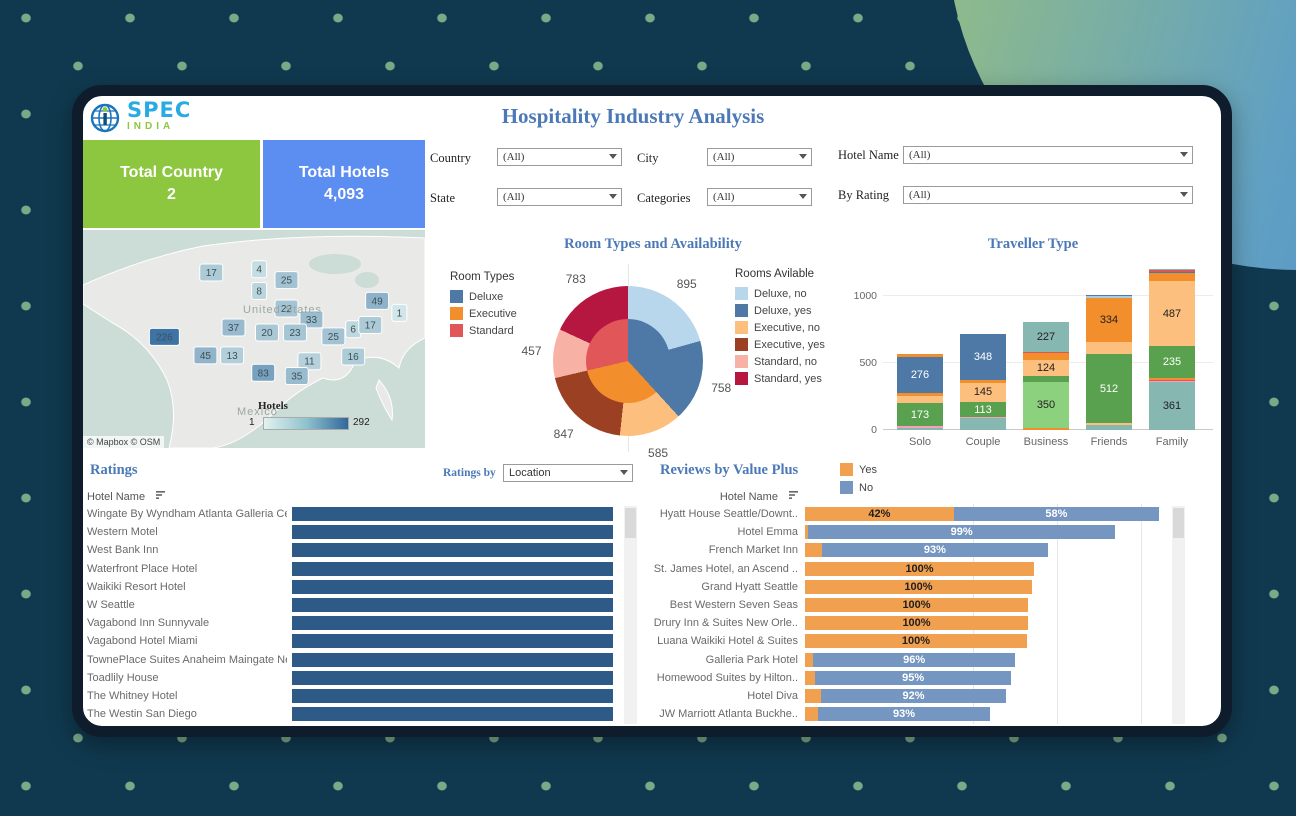  Describe the element at coordinates (935, 550) in the screenshot. I see `no-segment: 93%` at that location.